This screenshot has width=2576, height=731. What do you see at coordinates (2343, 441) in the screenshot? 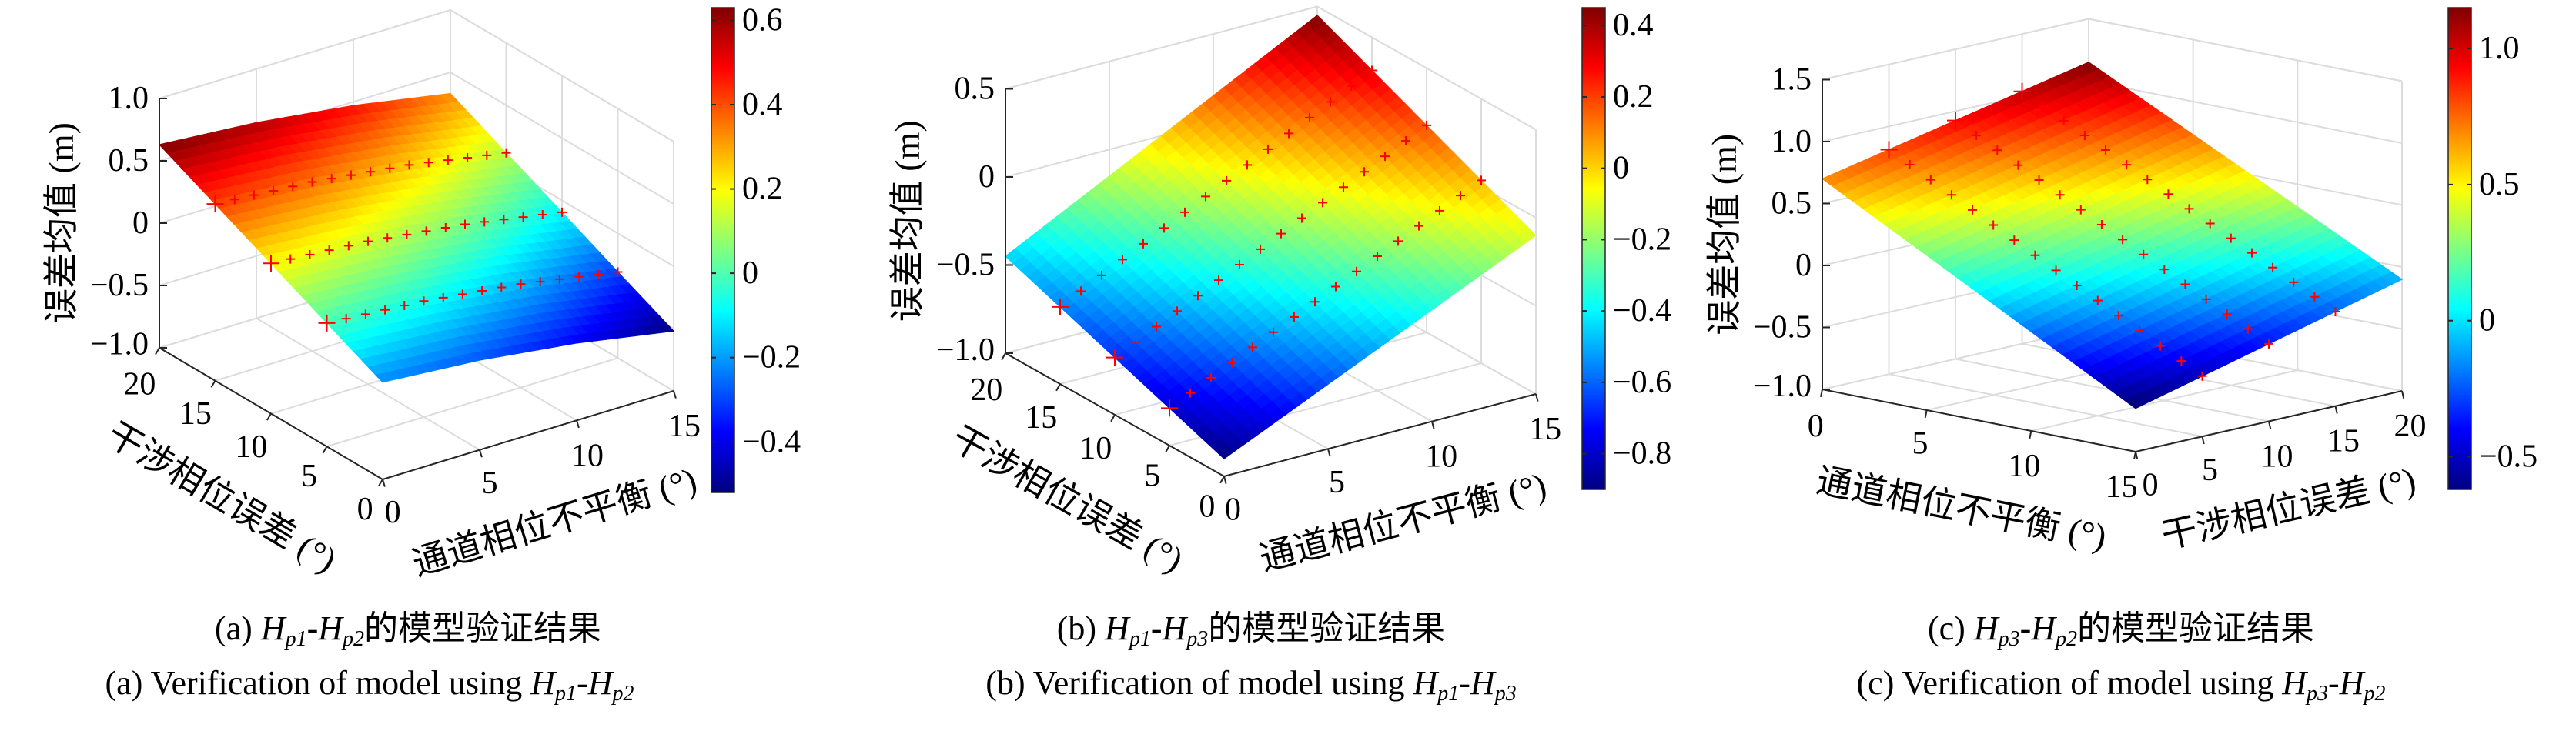
I see `y-axis-tick-label: 15` at bounding box center [2343, 441].